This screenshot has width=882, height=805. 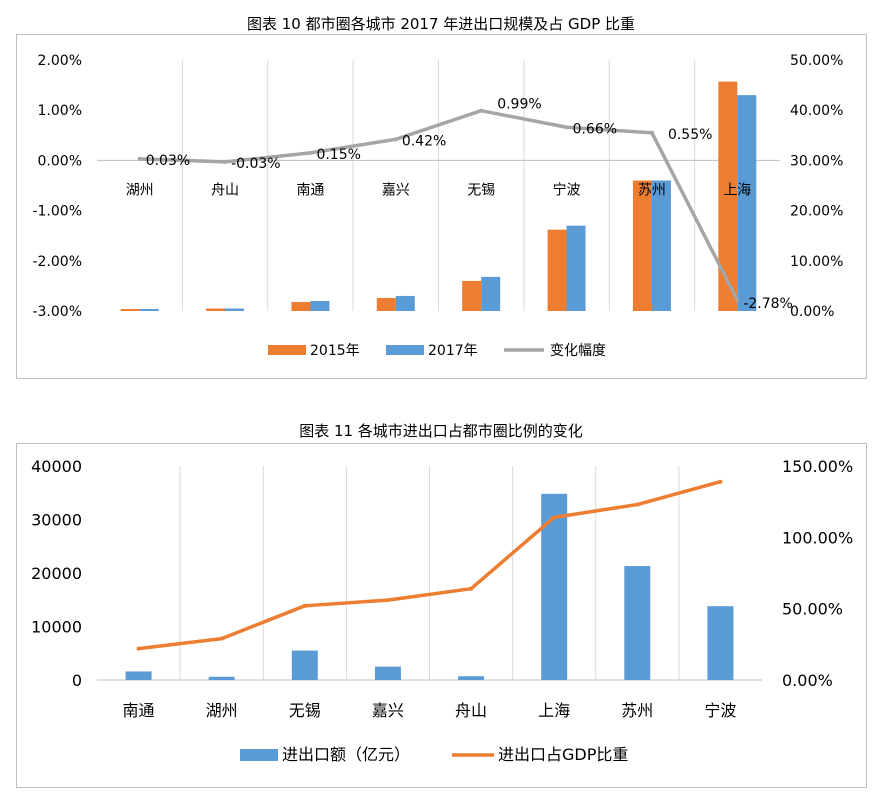 I want to click on chart1-data-label: -2.78%, so click(x=768, y=304).